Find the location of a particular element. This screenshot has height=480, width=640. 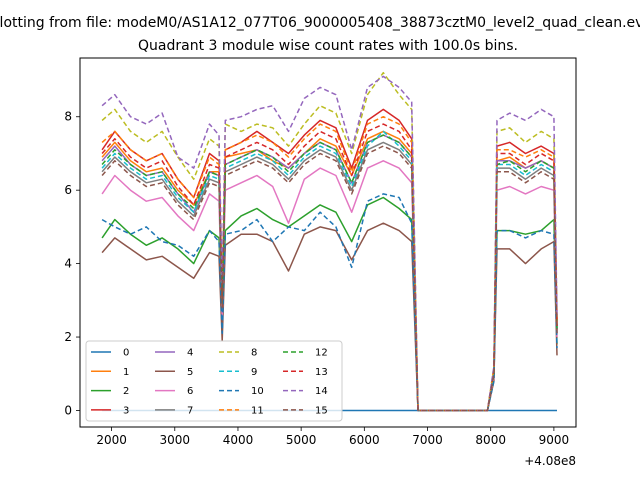

y-tick-label: 0 is located at coordinates (68, 410).